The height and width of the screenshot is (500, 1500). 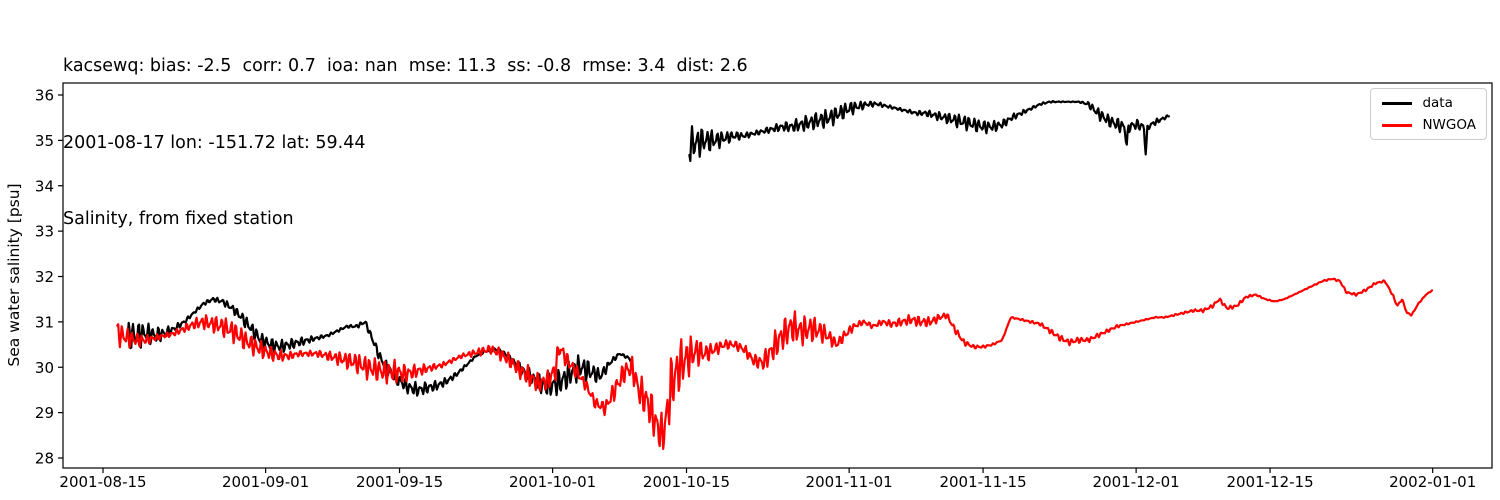 What do you see at coordinates (44, 322) in the screenshot?
I see `y-tick-label: 31` at bounding box center [44, 322].